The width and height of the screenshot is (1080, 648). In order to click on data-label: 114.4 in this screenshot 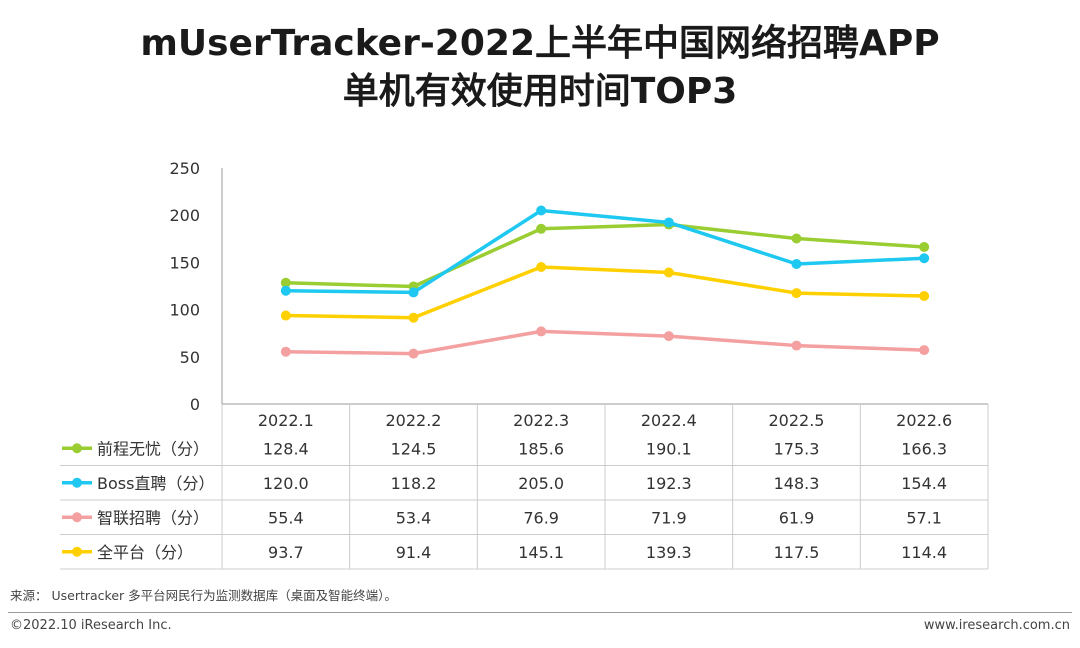, I will do `click(924, 552)`.